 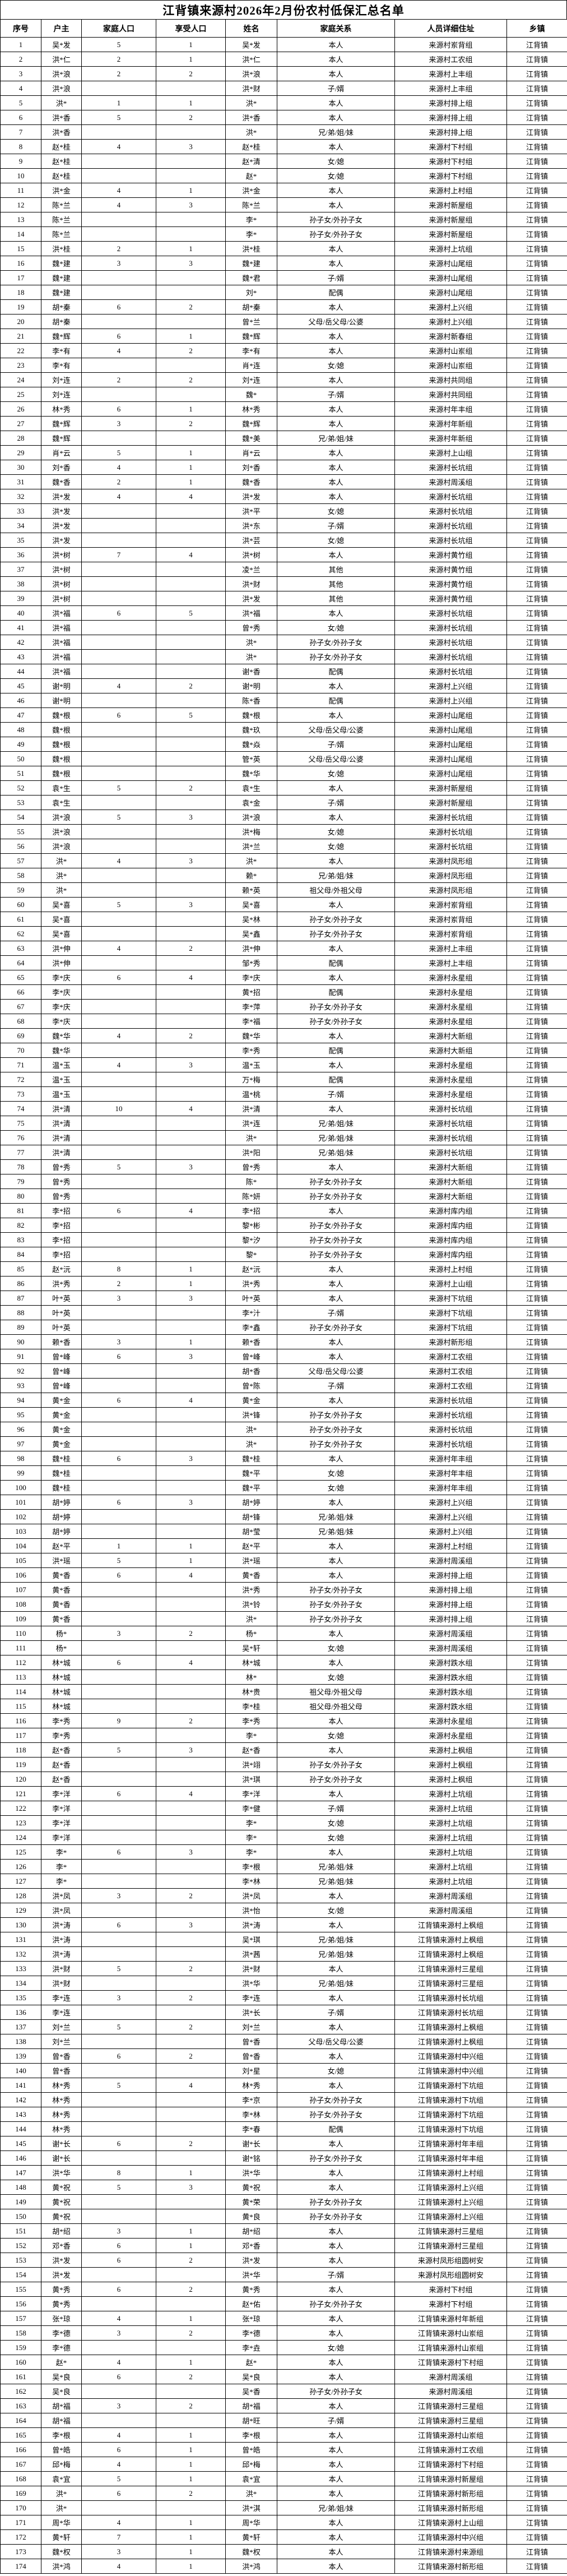 I want to click on cell-family-size: 1, so click(x=118, y=102).